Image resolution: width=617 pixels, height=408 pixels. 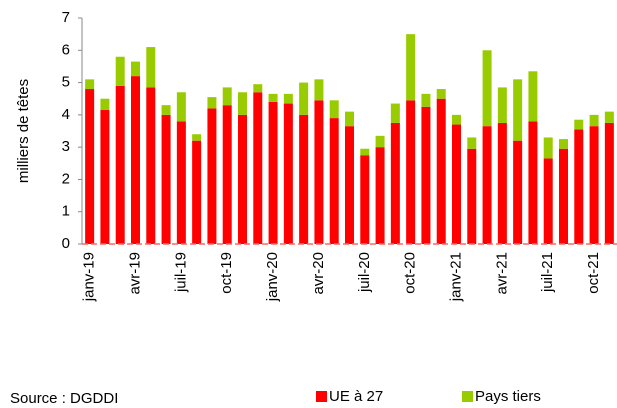 I want to click on source: Source : DGDDI, so click(x=64, y=398).